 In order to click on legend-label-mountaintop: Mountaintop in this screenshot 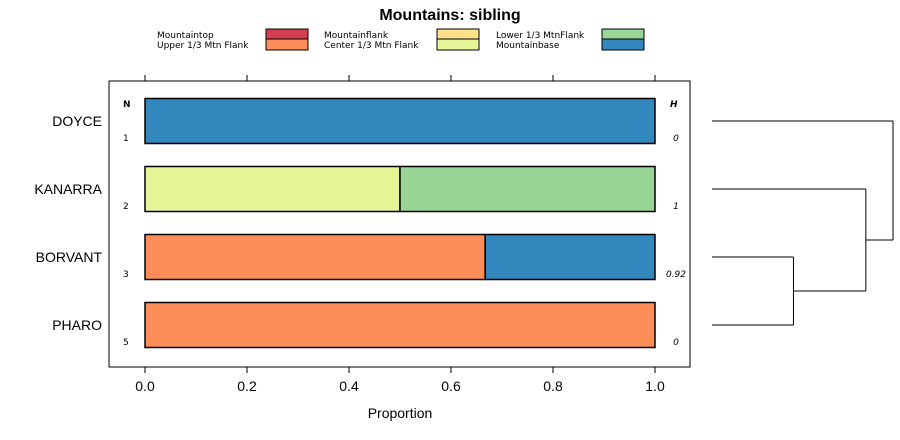, I will do `click(185, 36)`.